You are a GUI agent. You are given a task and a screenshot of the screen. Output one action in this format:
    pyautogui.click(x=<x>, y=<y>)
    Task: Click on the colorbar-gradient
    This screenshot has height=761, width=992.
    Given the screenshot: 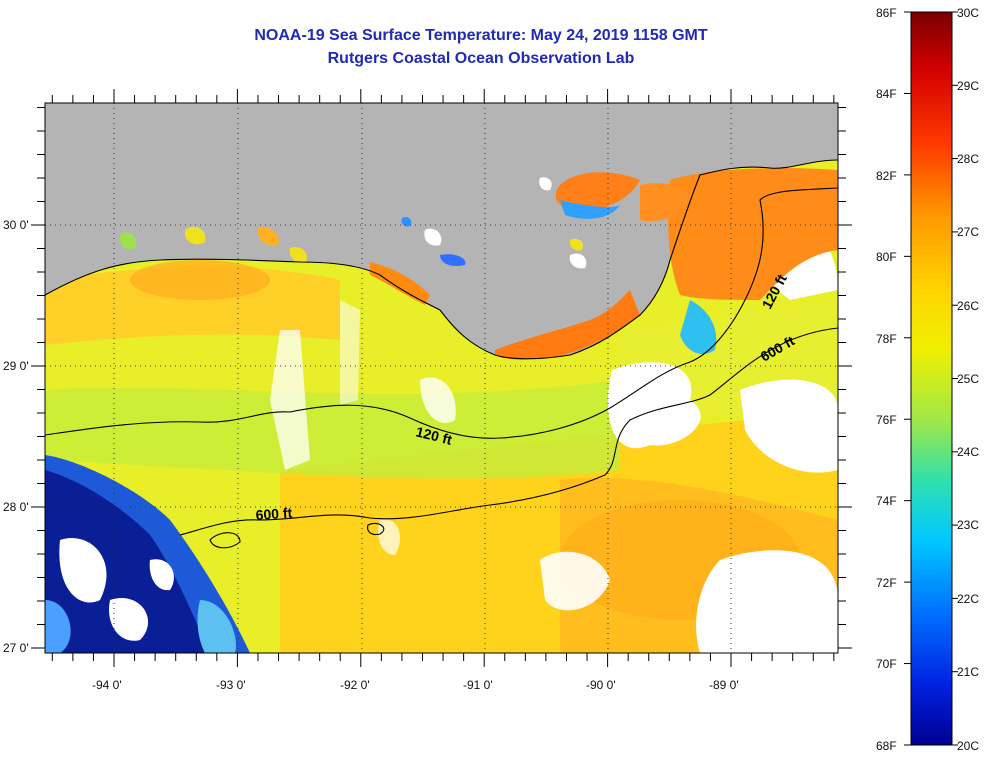 What is the action you would take?
    pyautogui.click(x=931, y=378)
    